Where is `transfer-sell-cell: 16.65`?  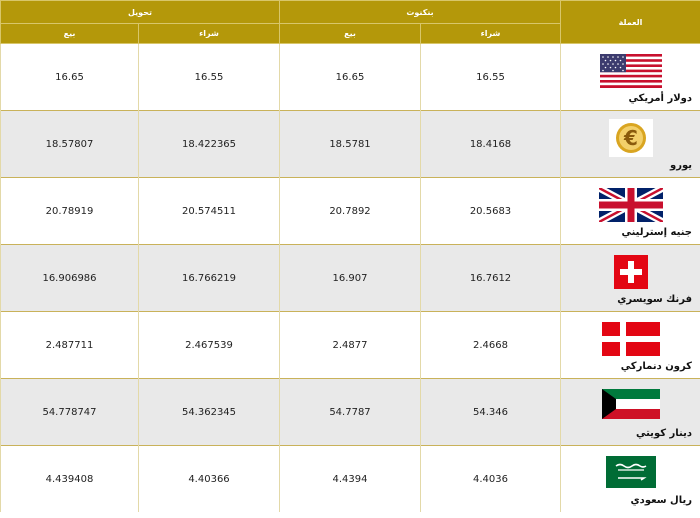
transfer-sell-cell: 16.65 is located at coordinates (69, 77).